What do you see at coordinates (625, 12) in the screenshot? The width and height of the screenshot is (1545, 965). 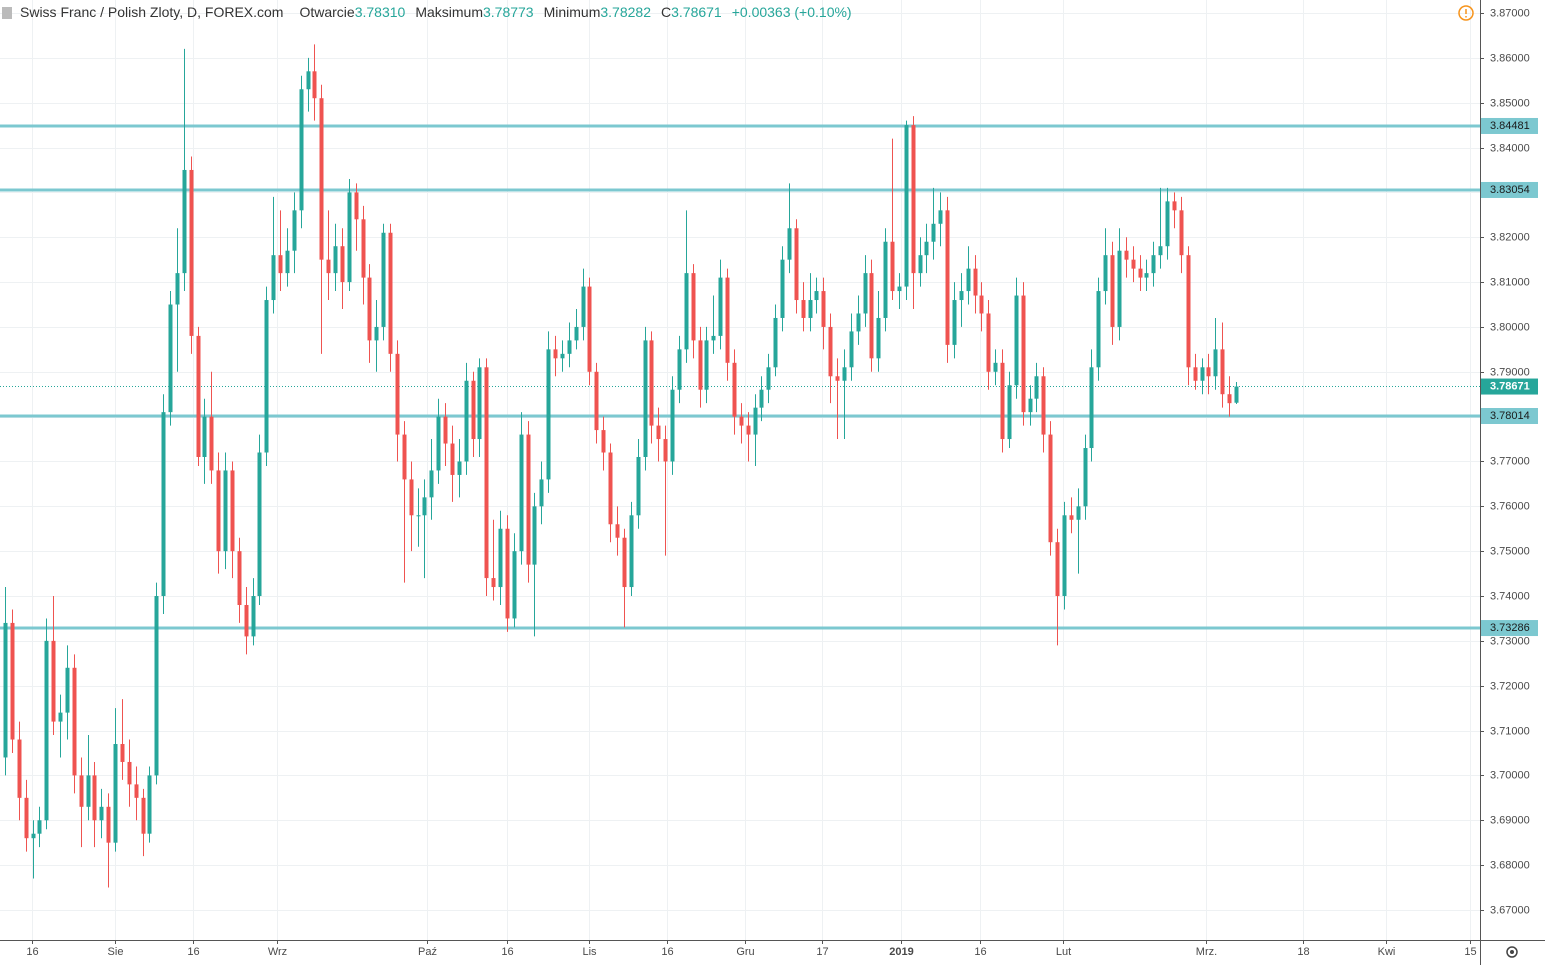 I see `low-value: 3.78282` at bounding box center [625, 12].